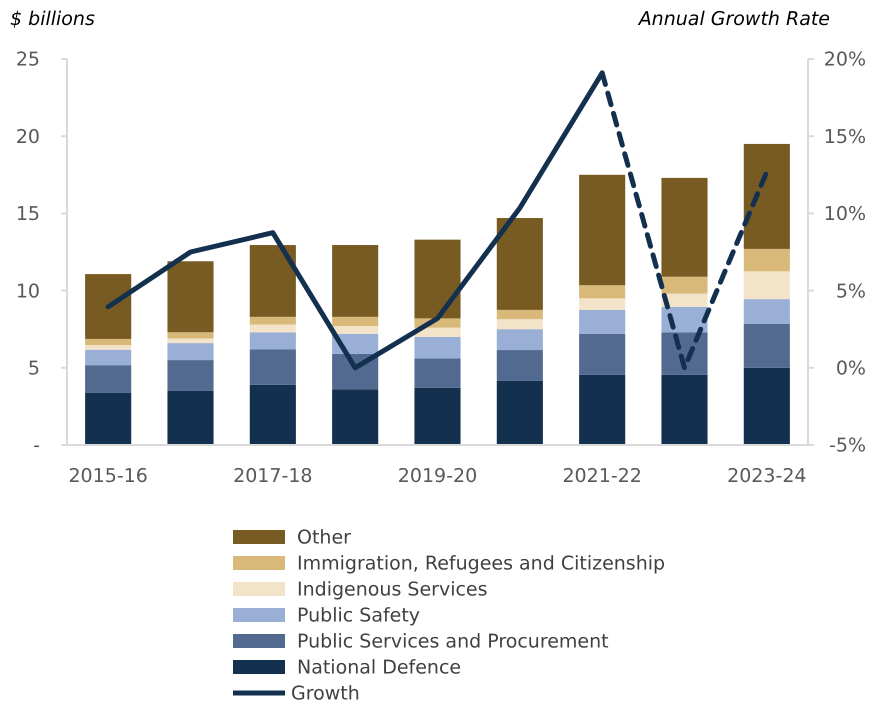 This screenshot has height=707, width=882. Describe the element at coordinates (108, 476) in the screenshot. I see `x-tick-label: 2015-16` at that location.